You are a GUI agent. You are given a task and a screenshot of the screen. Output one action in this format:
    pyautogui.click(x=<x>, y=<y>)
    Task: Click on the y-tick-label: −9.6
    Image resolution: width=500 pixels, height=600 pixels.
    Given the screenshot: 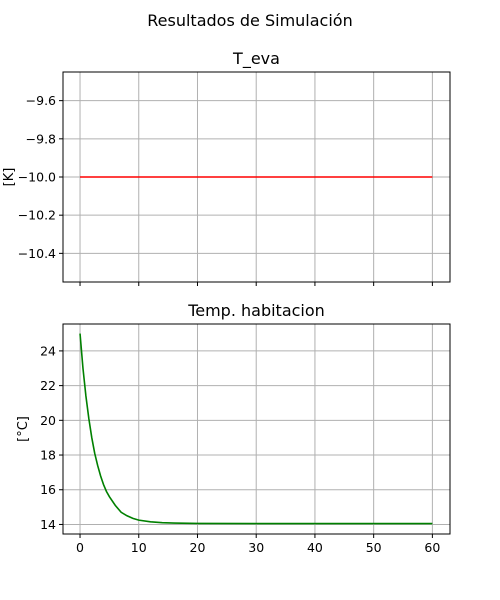 What is the action you would take?
    pyautogui.click(x=41, y=100)
    